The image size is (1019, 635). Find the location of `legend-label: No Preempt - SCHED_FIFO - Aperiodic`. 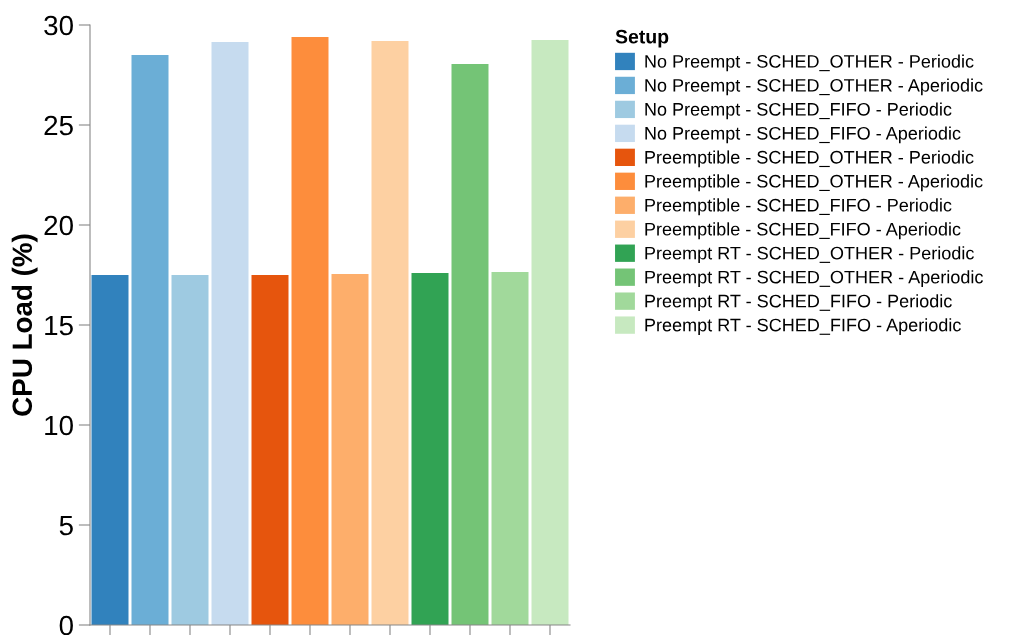

legend-label: No Preempt - SCHED_FIFO - Aperiodic is located at coordinates (803, 135).